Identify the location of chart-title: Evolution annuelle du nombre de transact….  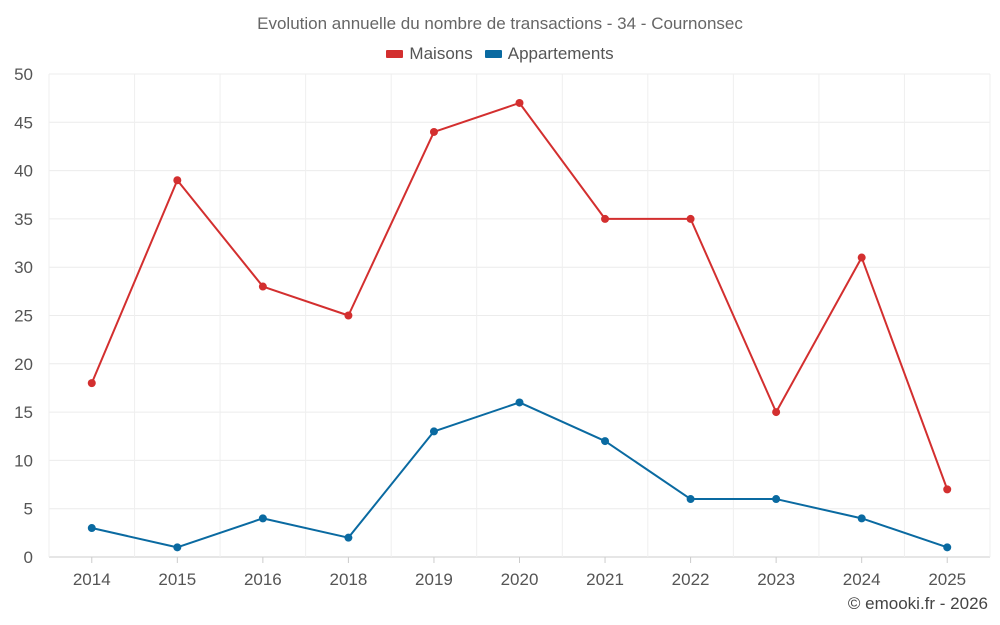
(500, 23).